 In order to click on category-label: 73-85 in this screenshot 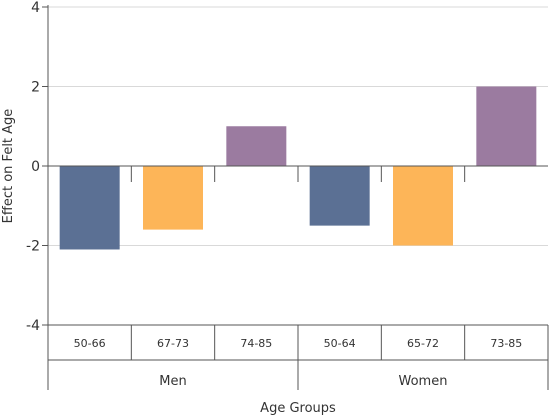, I will do `click(506, 343)`.